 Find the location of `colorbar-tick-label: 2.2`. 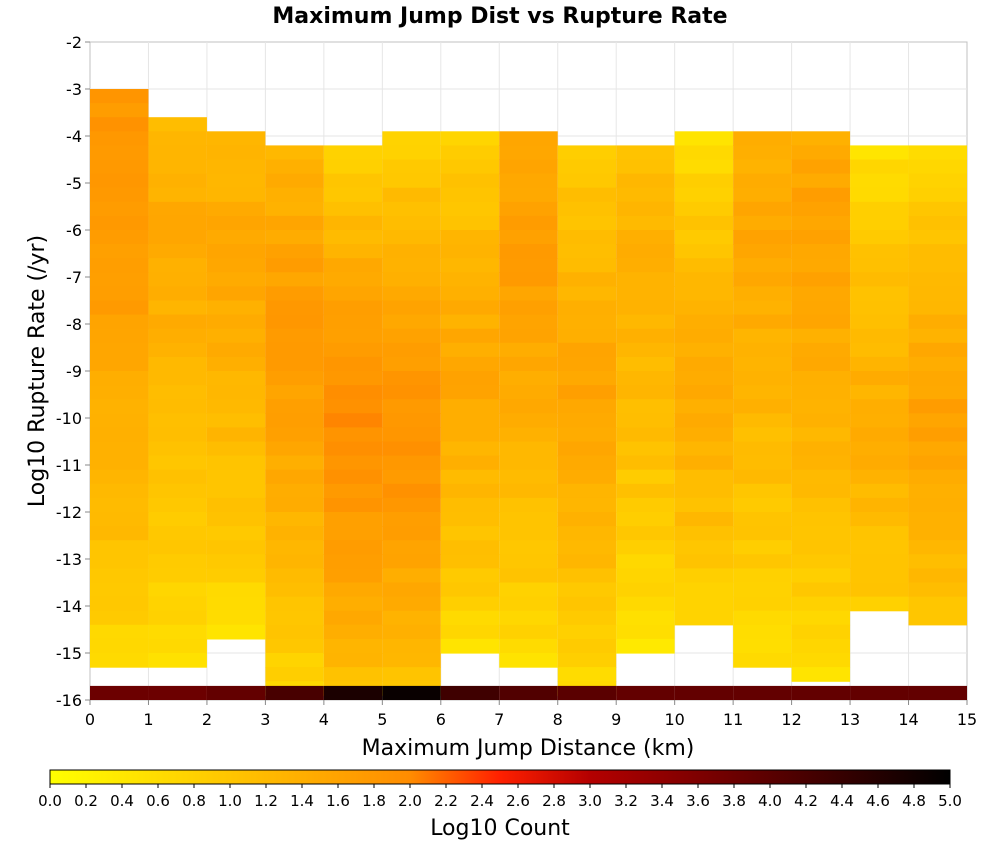

colorbar-tick-label: 2.2 is located at coordinates (446, 801).